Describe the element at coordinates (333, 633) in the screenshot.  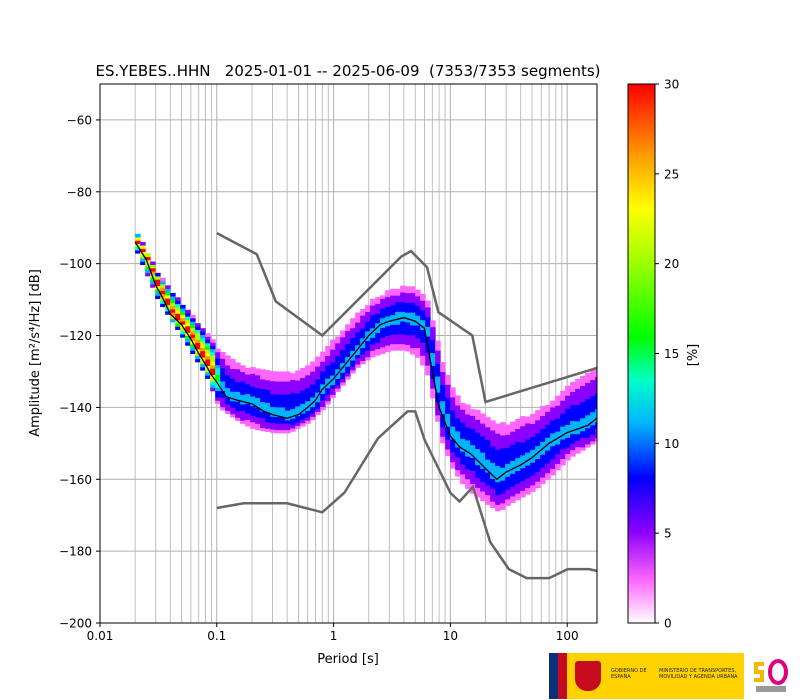
I see `x-axis: 0.01 0.1 1 10 100` at that location.